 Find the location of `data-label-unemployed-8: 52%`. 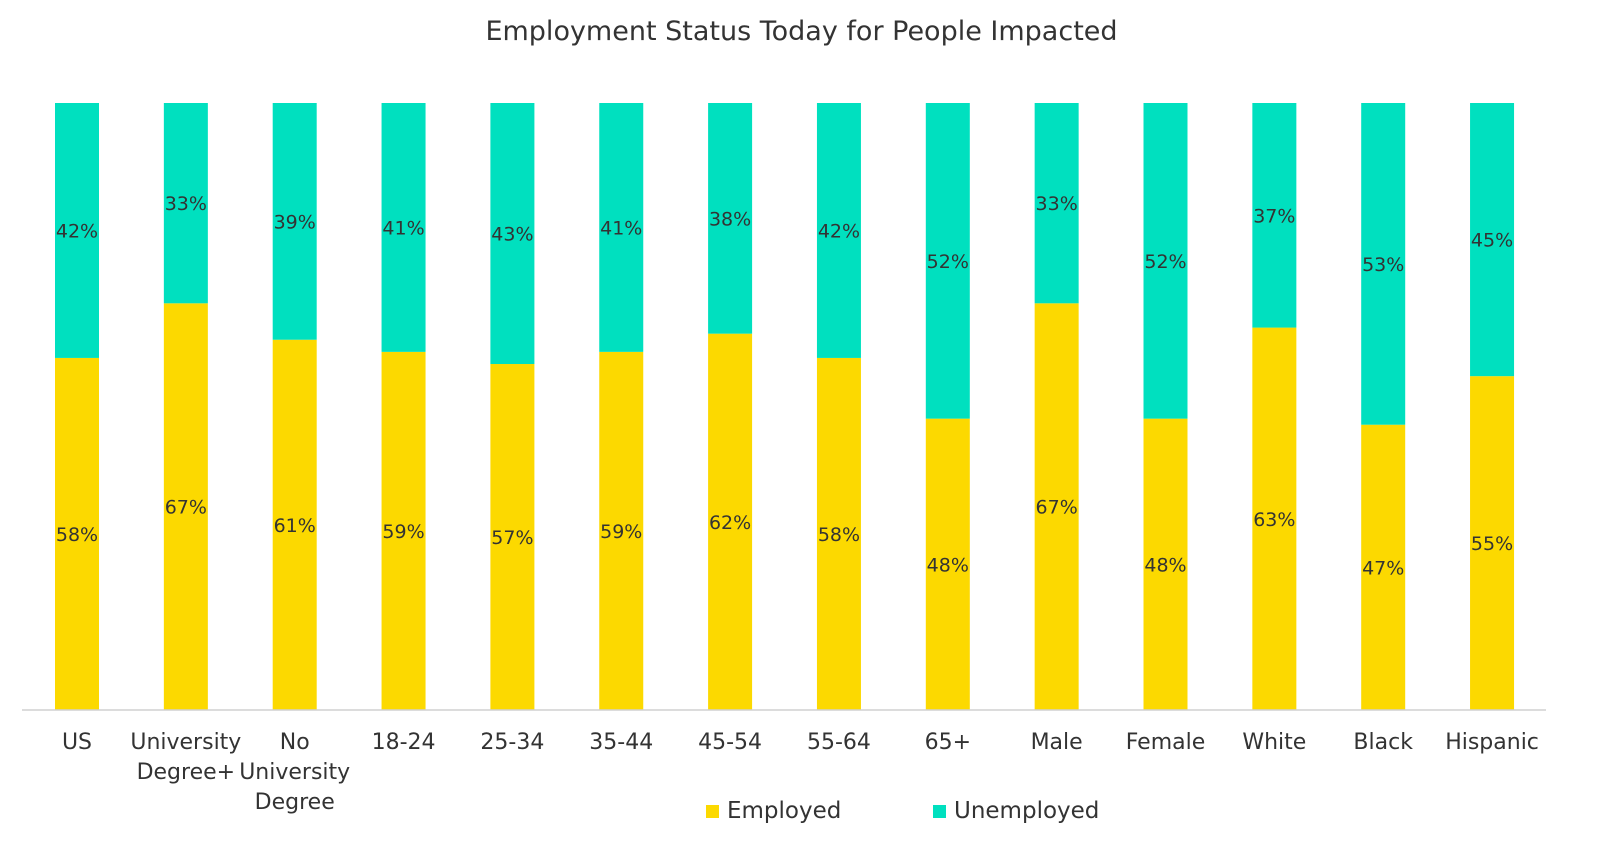

data-label-unemployed-8: 52% is located at coordinates (948, 262).